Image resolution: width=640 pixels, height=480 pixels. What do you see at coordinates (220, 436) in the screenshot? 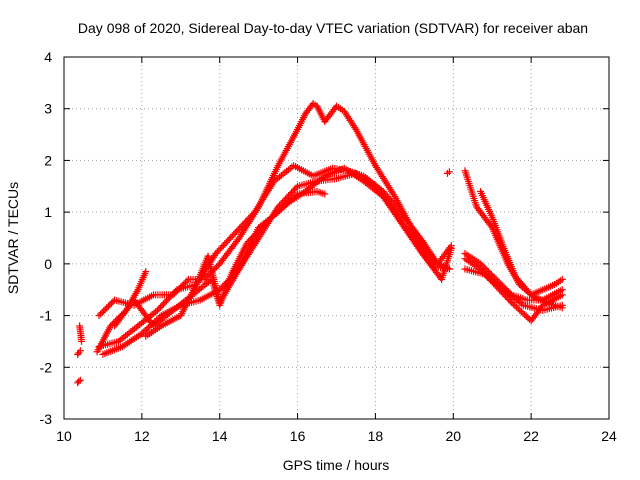
I see `x-tick-label: 14` at bounding box center [220, 436].